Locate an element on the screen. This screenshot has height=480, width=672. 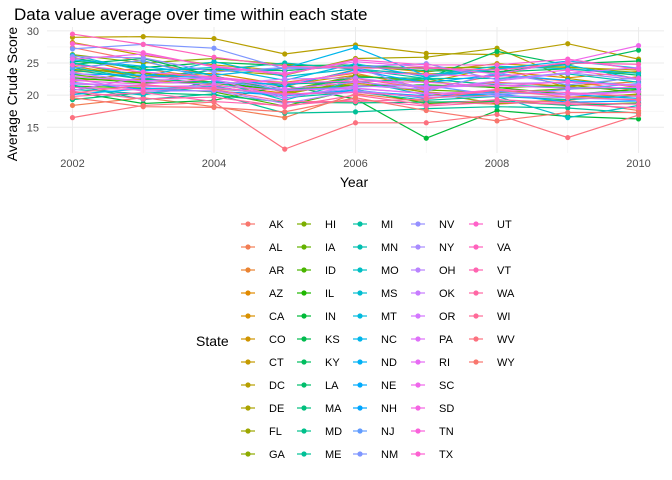
y-tick-label: 30 is located at coordinates (33, 32).